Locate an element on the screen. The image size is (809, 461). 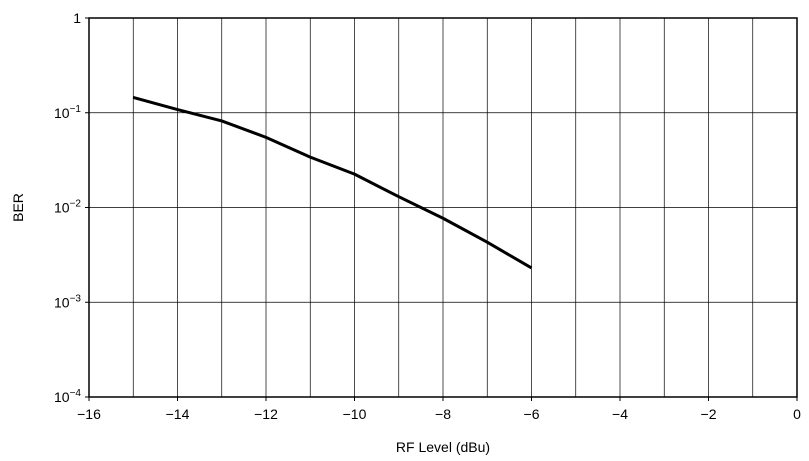
y-axis-label: BER is located at coordinates (18, 207).